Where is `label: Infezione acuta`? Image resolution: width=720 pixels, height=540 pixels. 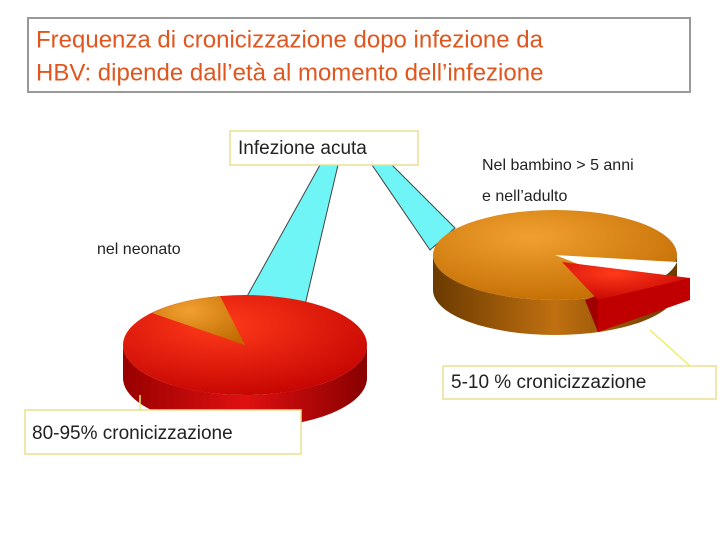
label: Infezione acuta is located at coordinates (302, 148).